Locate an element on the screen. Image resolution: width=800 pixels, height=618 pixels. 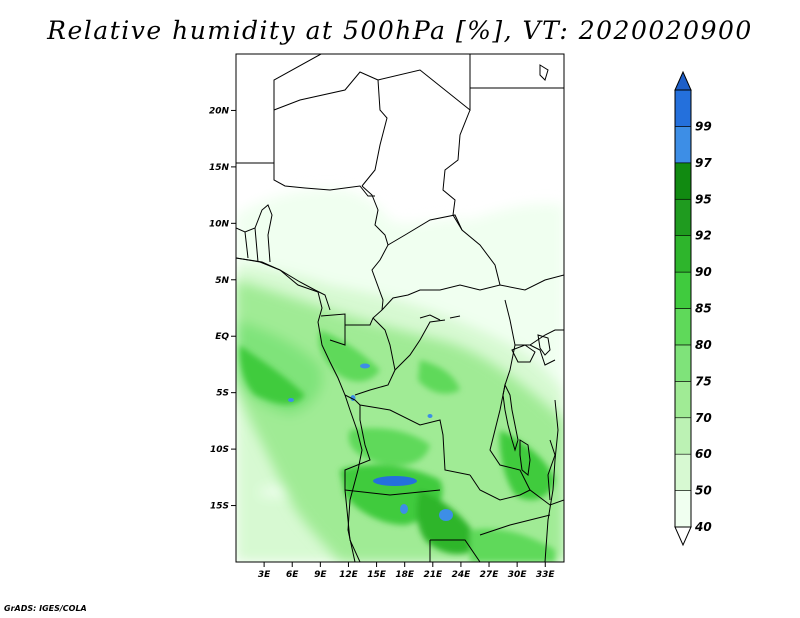
latitude-ticks: 20N 15N 10N 5N EQ 5S 10S 15S is located at coordinates (222, 309).